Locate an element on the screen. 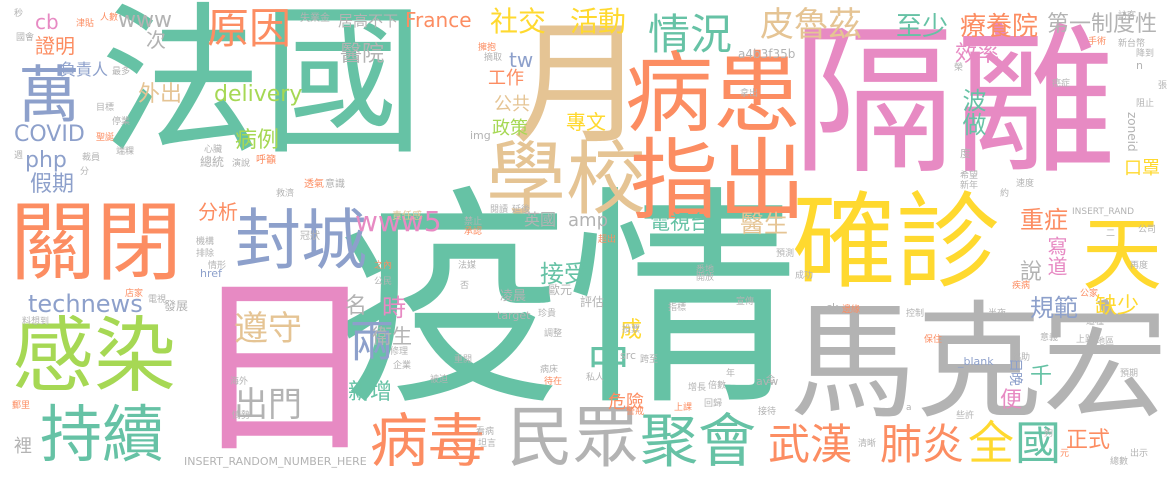 This screenshot has height=482, width=1175. word-凌晨: 凌晨 is located at coordinates (513, 296).